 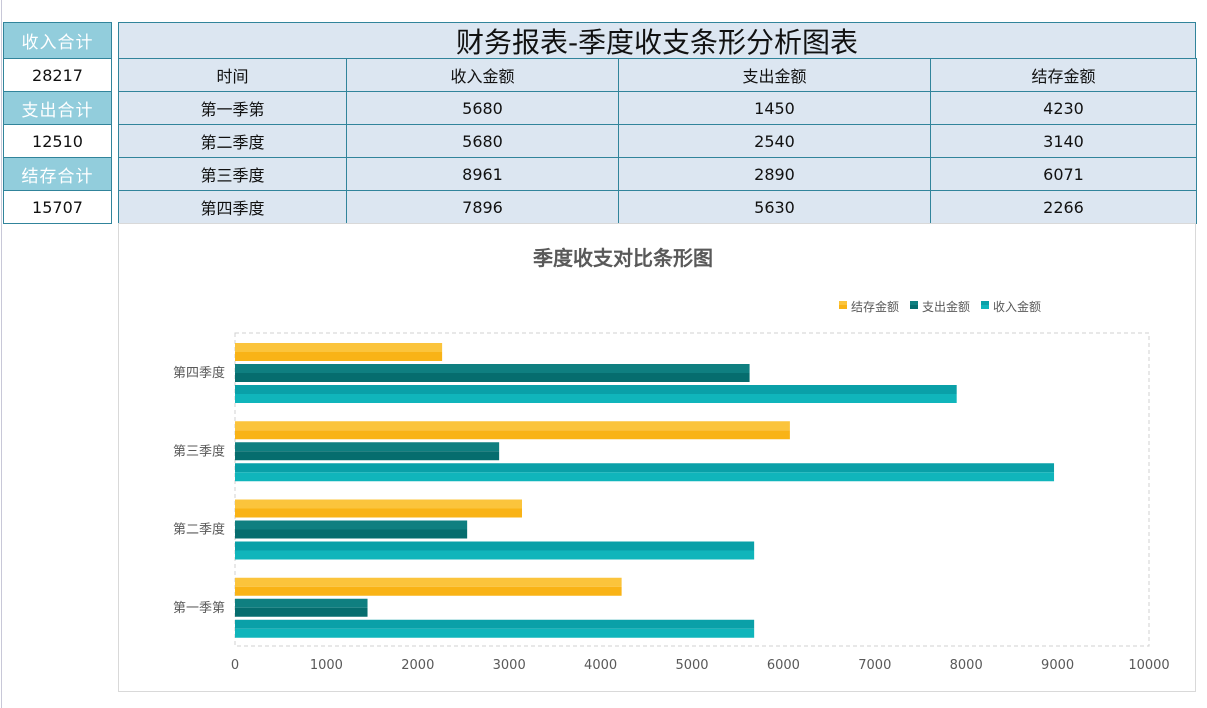 What do you see at coordinates (1063, 174) in the screenshot?
I see `table-cell: 6071` at bounding box center [1063, 174].